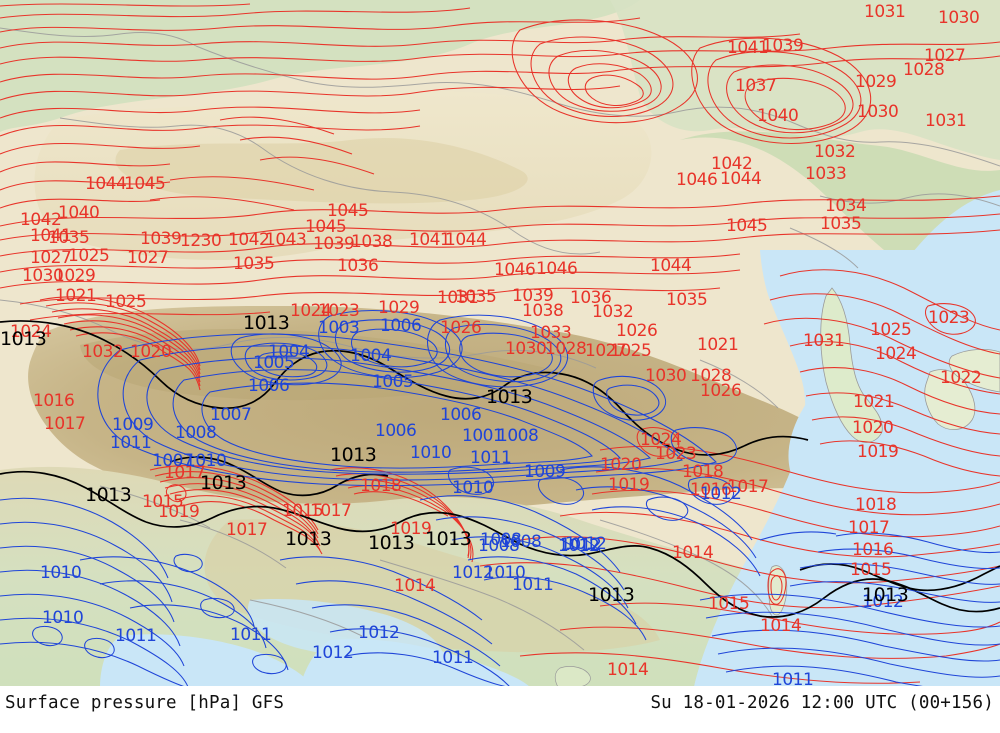 This screenshot has width=1000, height=733. I want to click on footer-valid-time-label: Su 18-01-2026 12:00 UTC (00+156), so click(822, 703).